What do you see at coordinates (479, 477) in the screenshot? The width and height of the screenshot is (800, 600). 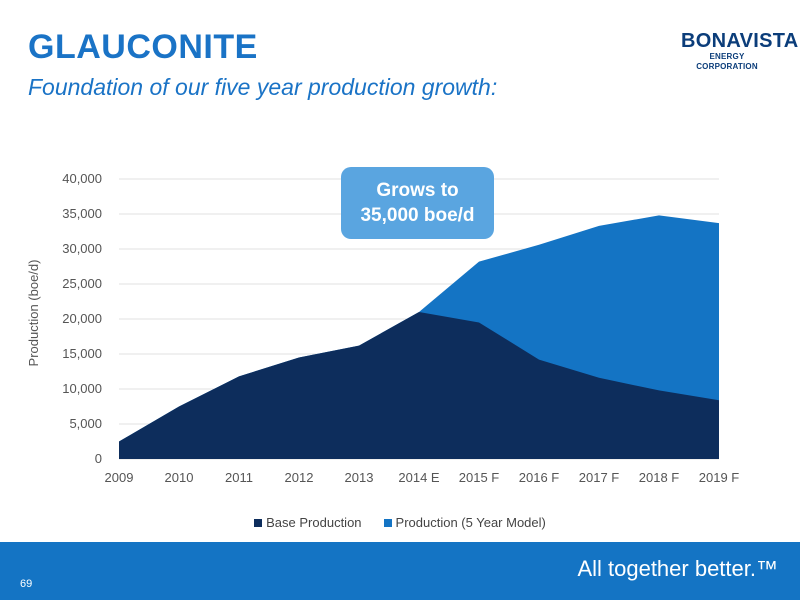 I see `x-tick-label: 2015 F` at bounding box center [479, 477].